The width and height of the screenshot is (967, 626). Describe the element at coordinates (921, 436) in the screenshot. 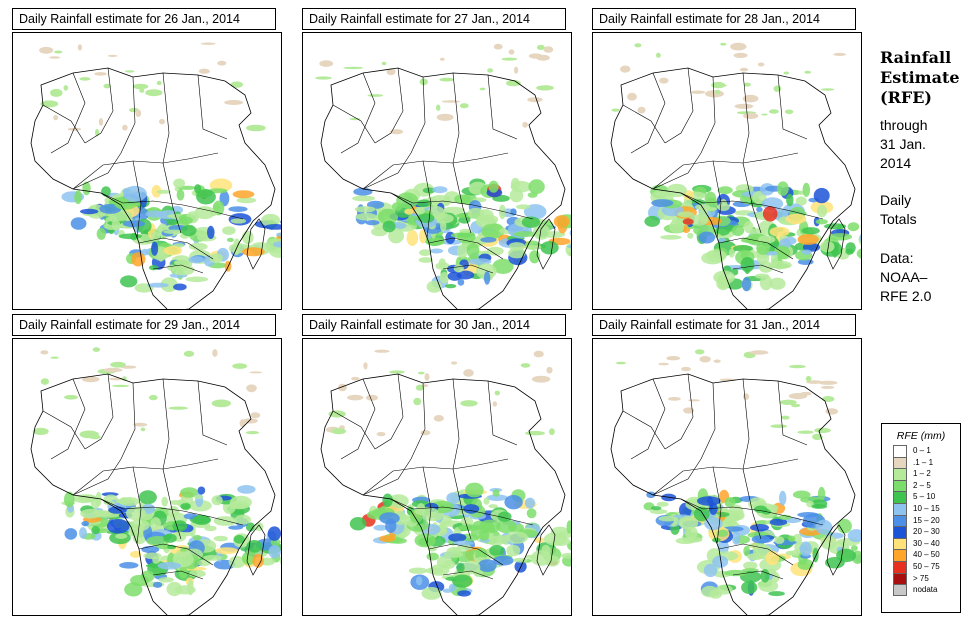

I see `legend-title: RFE (mm)` at that location.